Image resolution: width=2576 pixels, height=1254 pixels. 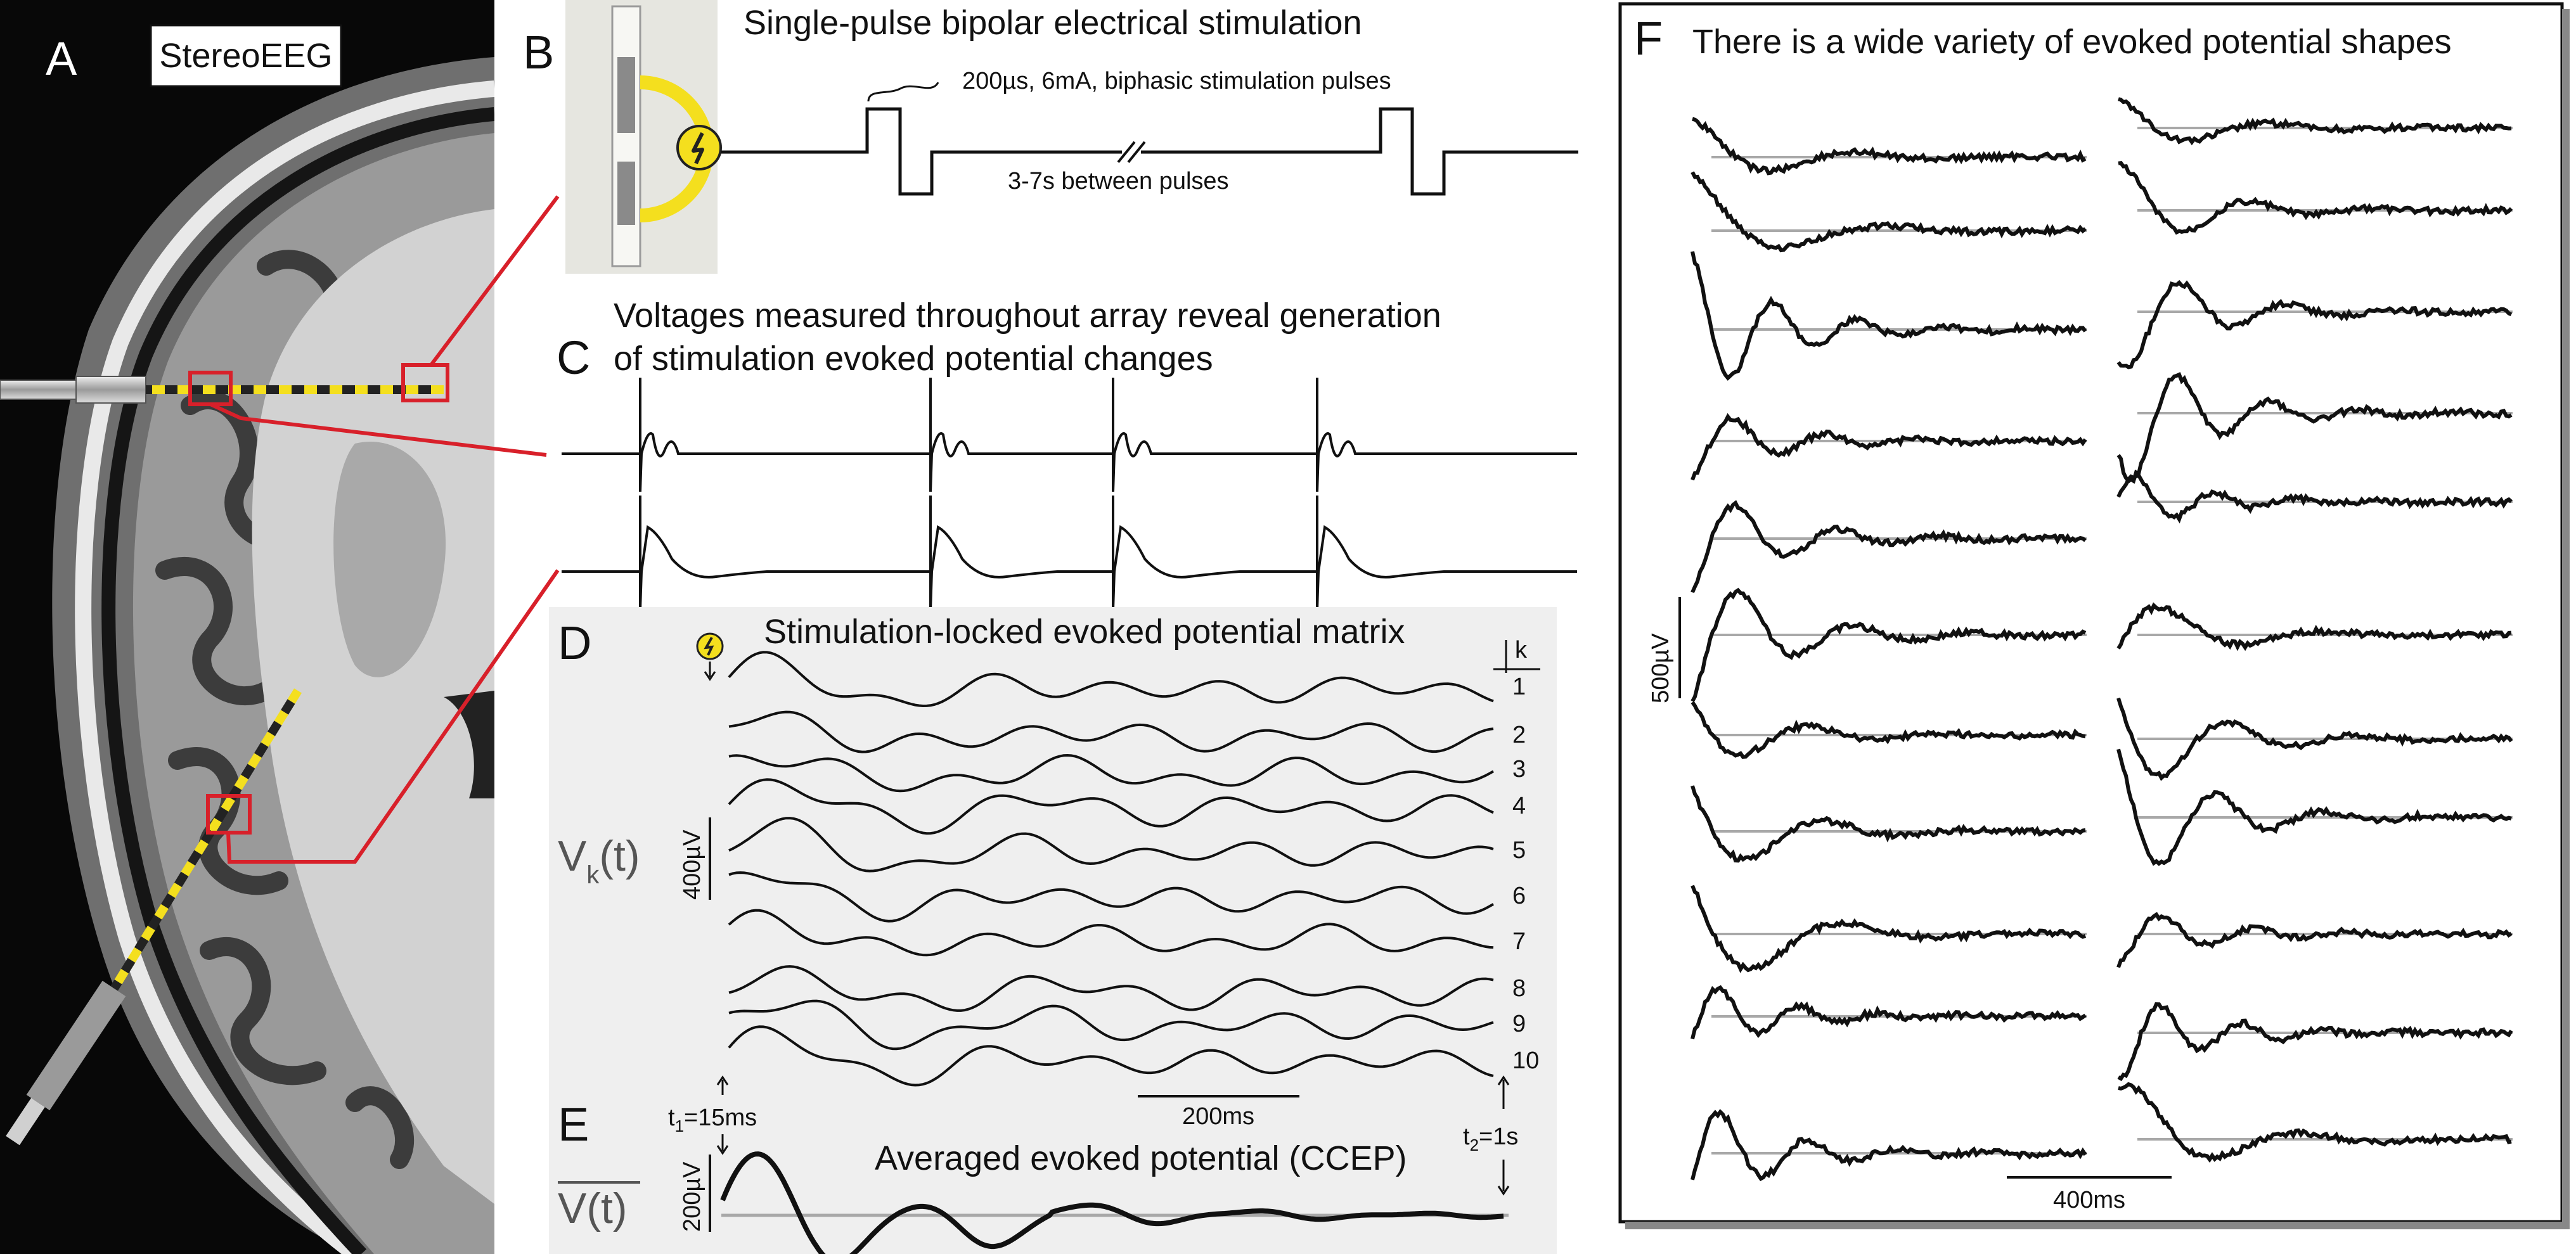 What do you see at coordinates (1519, 735) in the screenshot?
I see `trial-label: 2` at bounding box center [1519, 735].